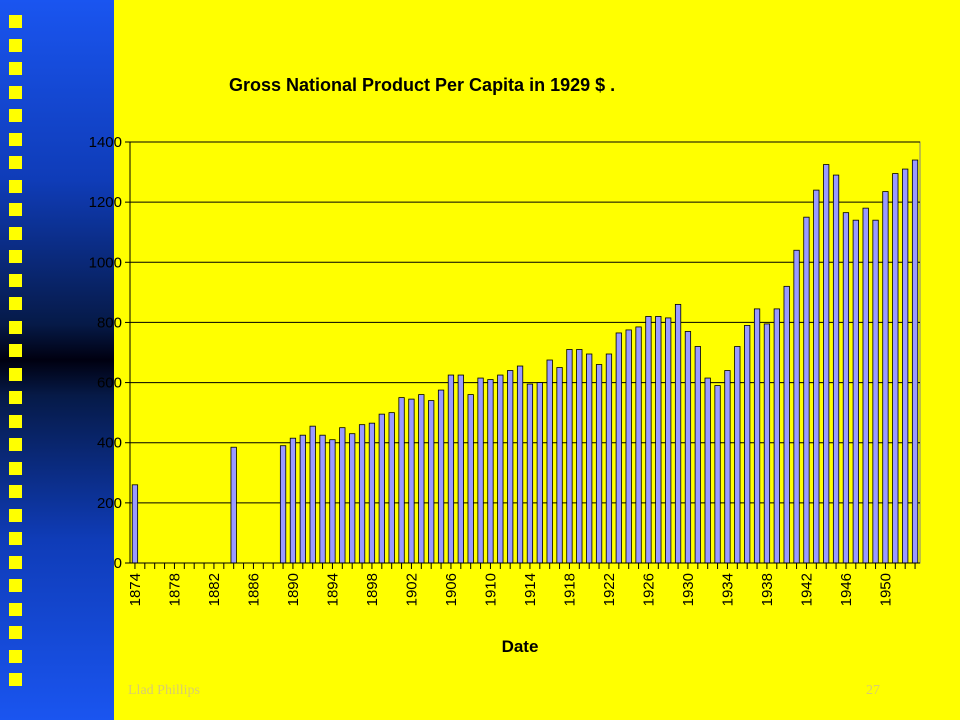 Image resolution: width=960 pixels, height=720 pixels. I want to click on x-tick-label: 1922, so click(609, 589).